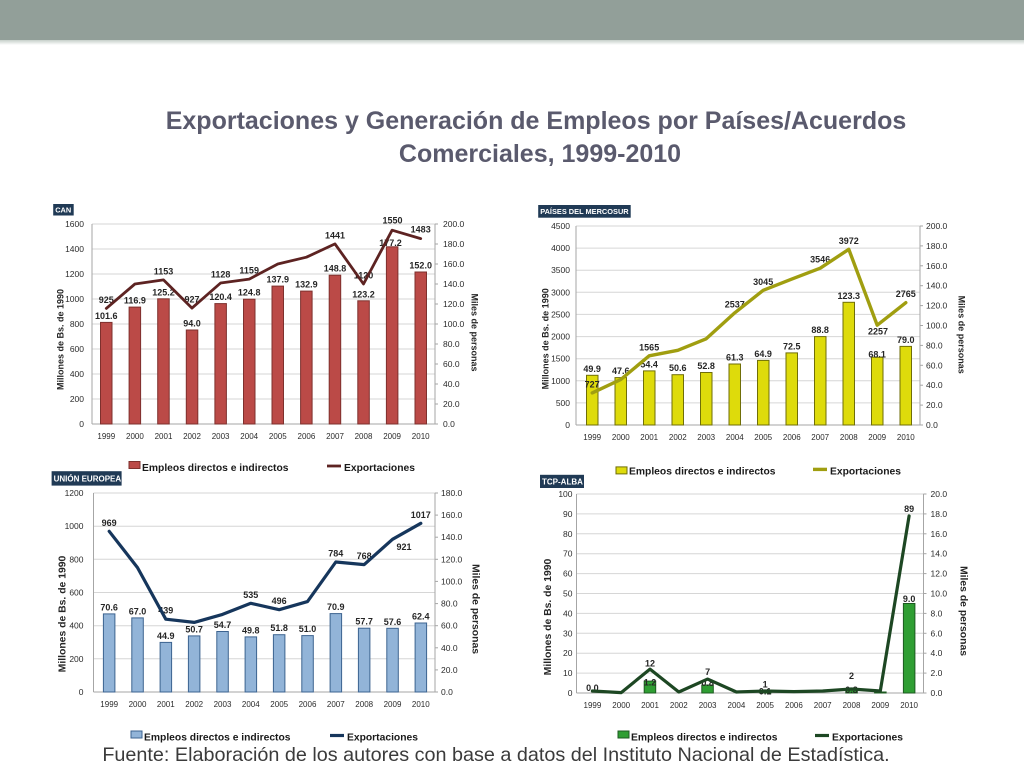  I want to click on svg-text: 160.0, so click(452, 515).